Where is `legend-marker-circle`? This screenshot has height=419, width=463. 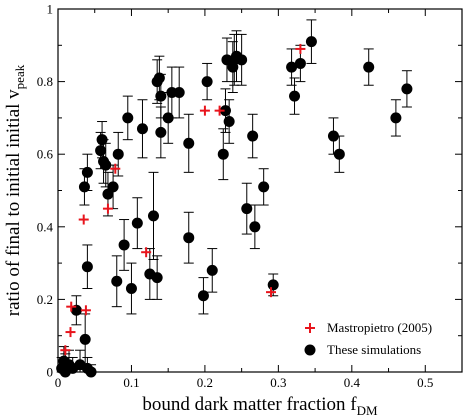
legend-marker-circle is located at coordinates (310, 350).